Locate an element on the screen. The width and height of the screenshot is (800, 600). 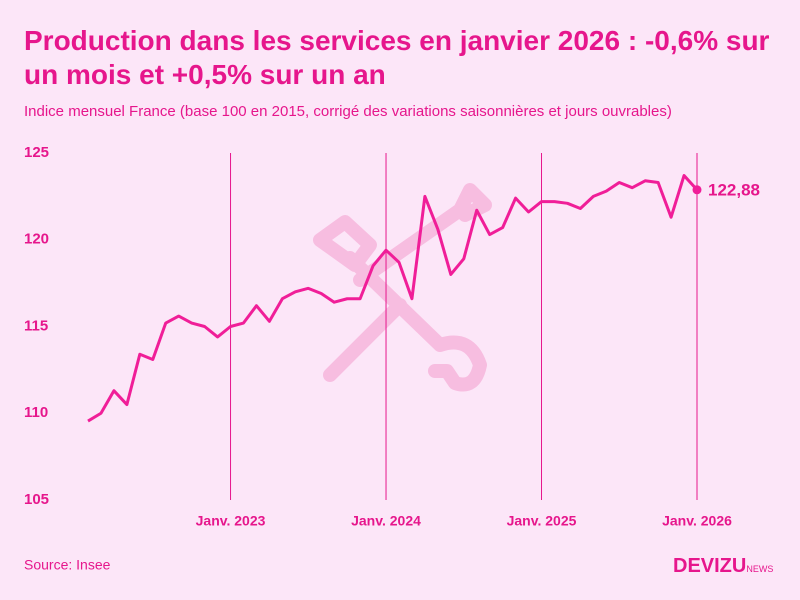
y-tick-label: 120 is located at coordinates (36, 239).